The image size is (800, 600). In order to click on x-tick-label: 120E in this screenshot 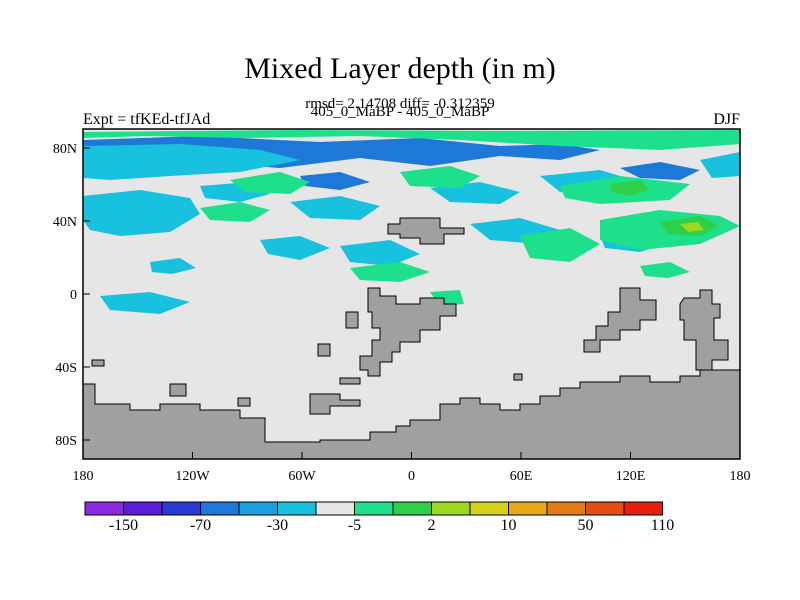, I will do `click(631, 476)`.